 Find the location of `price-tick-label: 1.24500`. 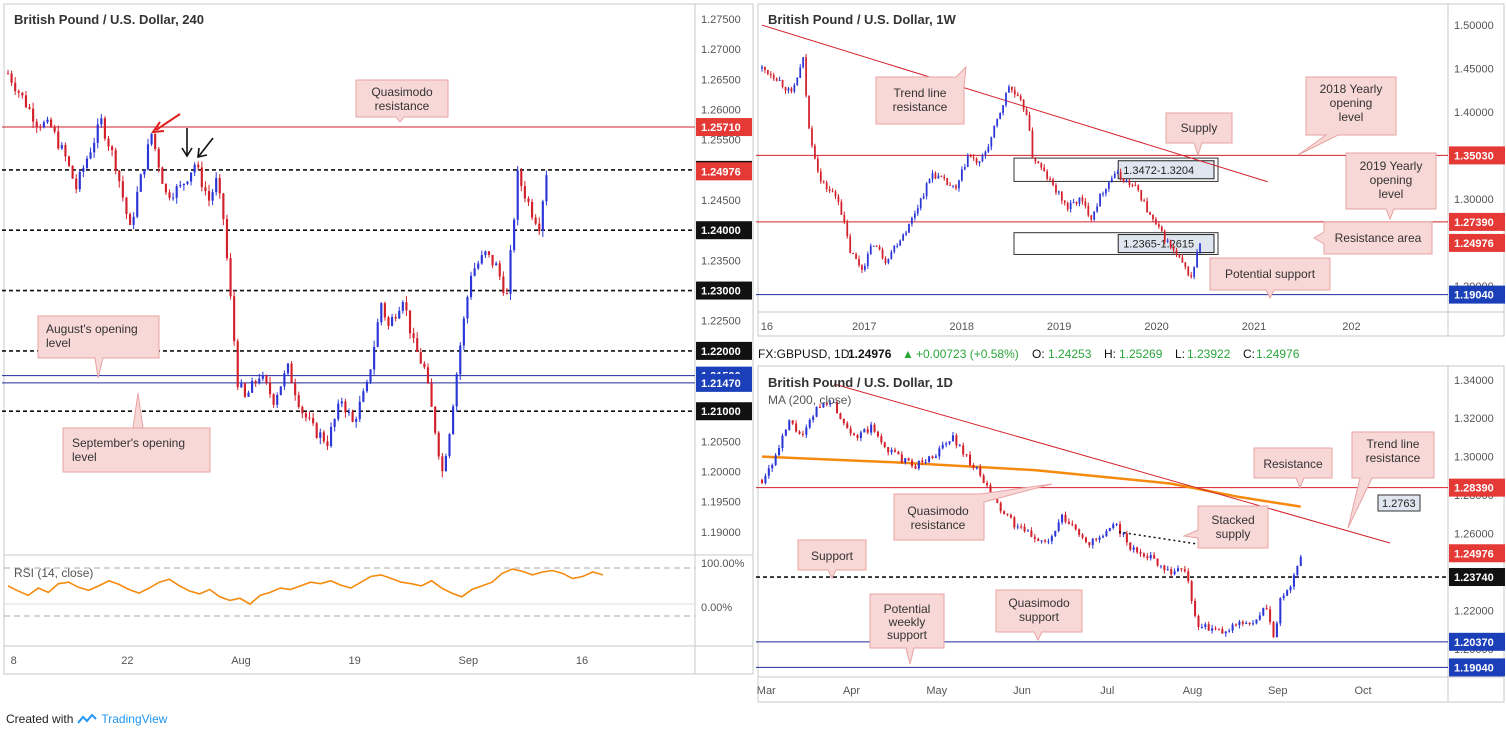

price-tick-label: 1.24500 is located at coordinates (721, 201).